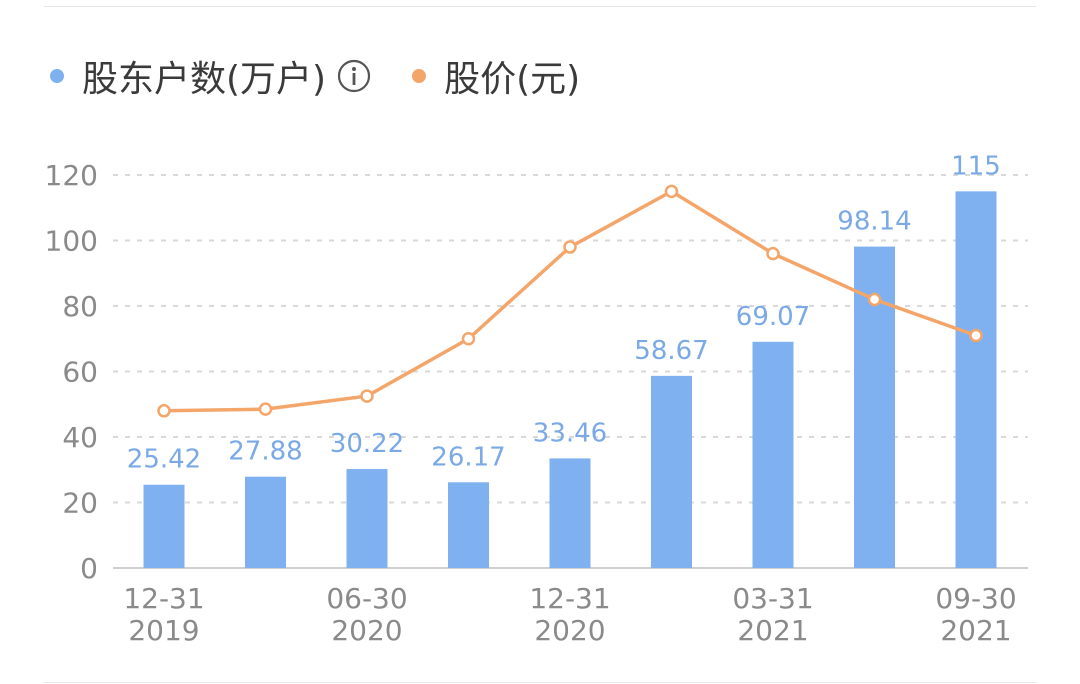 The height and width of the screenshot is (684, 1080). I want to click on legend-dot-price, so click(419, 76).